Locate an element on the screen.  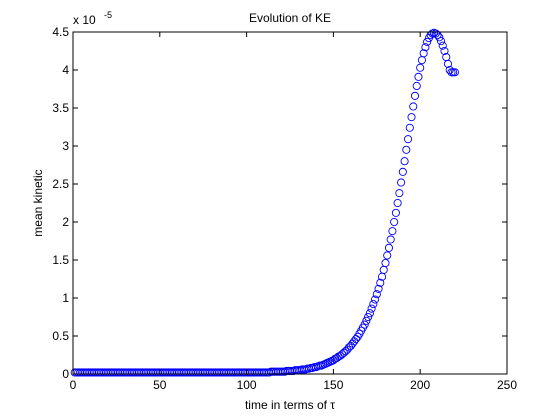
y-tick-label: 1.5 is located at coordinates (60, 260).